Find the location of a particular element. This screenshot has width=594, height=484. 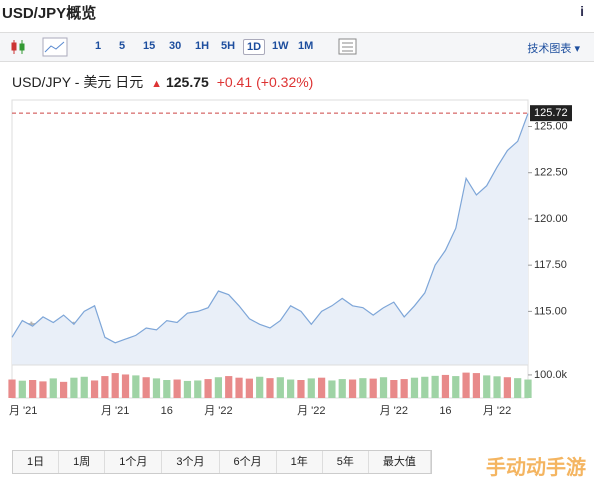

range-button: 1个月 is located at coordinates (134, 462).